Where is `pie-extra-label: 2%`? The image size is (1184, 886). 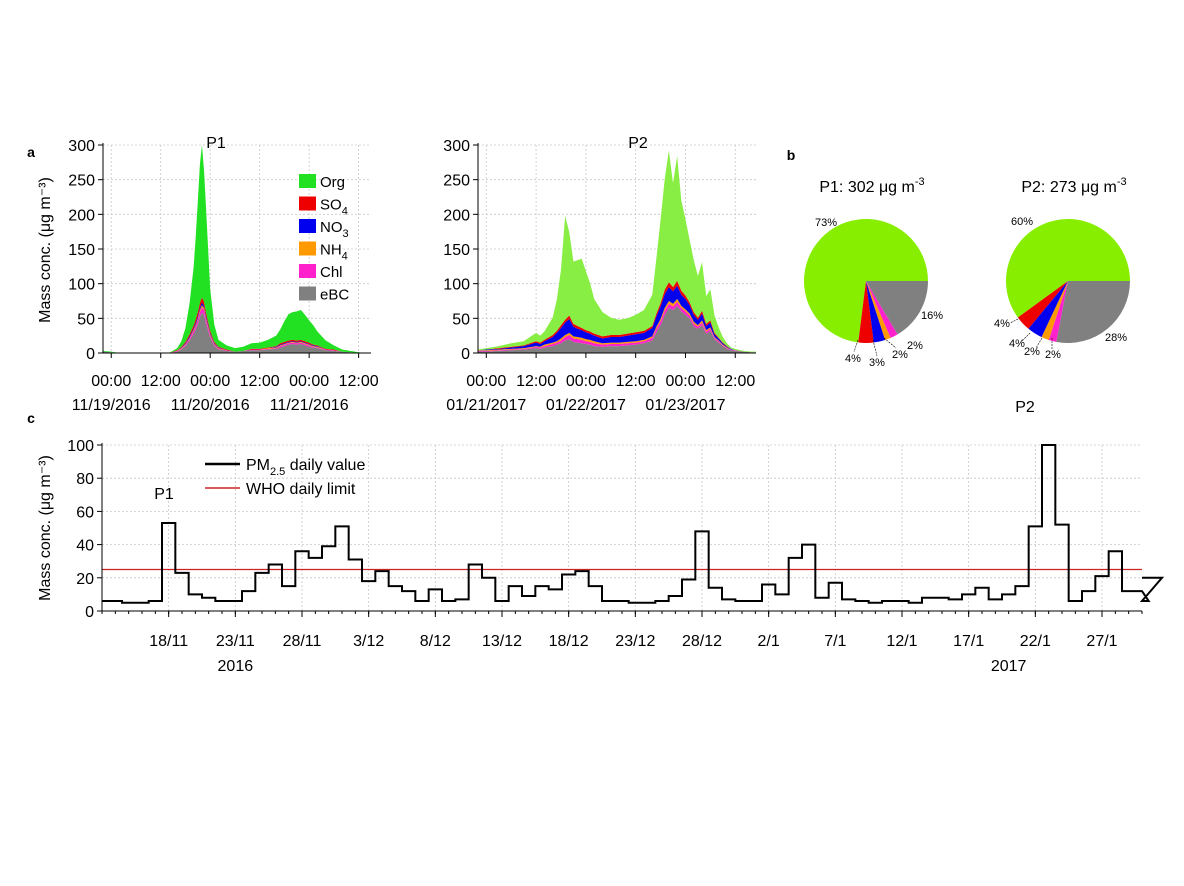 pie-extra-label: 2% is located at coordinates (915, 346).